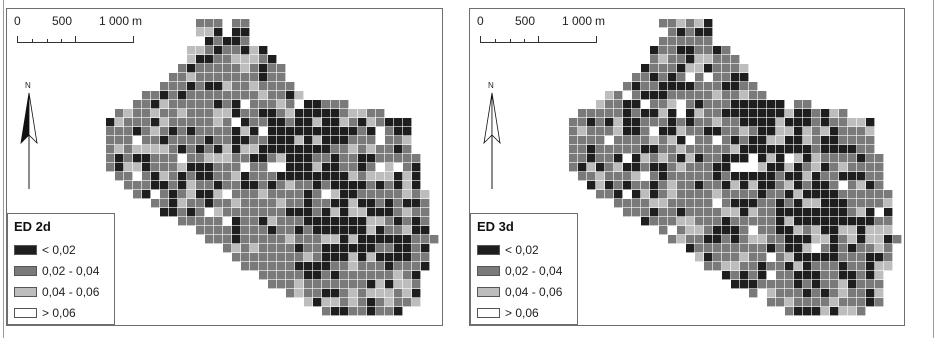 The height and width of the screenshot is (338, 947). Describe the element at coordinates (3, 169) in the screenshot. I see `divider-left` at that location.